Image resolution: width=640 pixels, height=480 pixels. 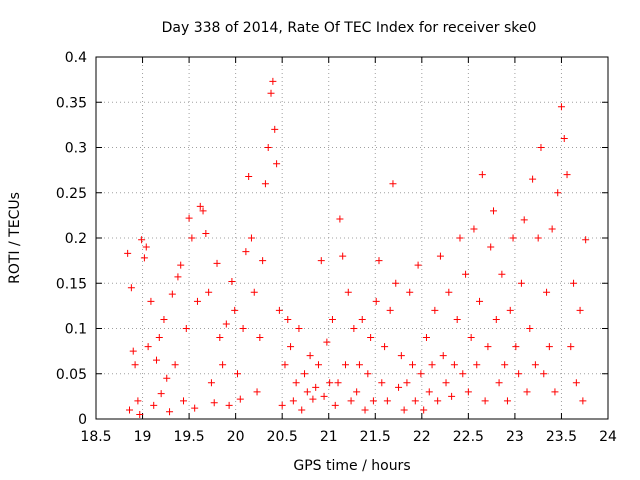 What do you see at coordinates (236, 437) in the screenshot?
I see `x-tick-label: 20` at bounding box center [236, 437].